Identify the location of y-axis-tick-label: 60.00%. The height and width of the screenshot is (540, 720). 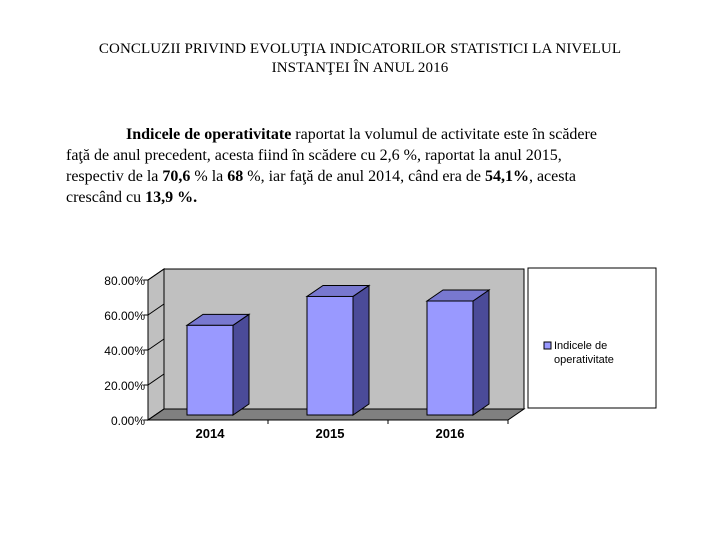
(124, 316).